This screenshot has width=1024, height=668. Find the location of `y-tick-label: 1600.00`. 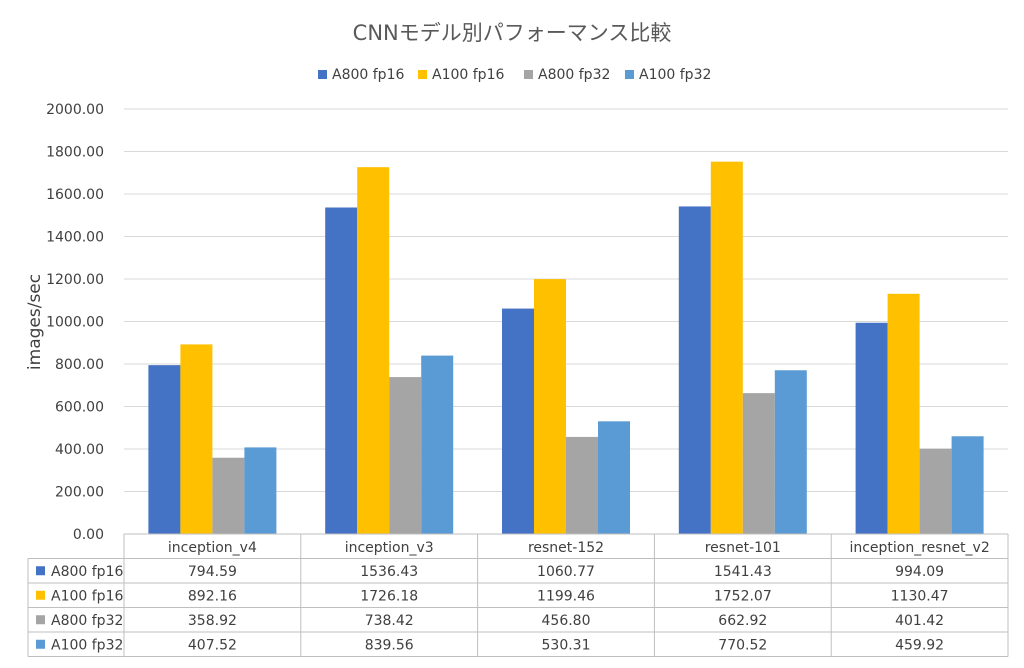

y-tick-label: 1600.00 is located at coordinates (75, 195).